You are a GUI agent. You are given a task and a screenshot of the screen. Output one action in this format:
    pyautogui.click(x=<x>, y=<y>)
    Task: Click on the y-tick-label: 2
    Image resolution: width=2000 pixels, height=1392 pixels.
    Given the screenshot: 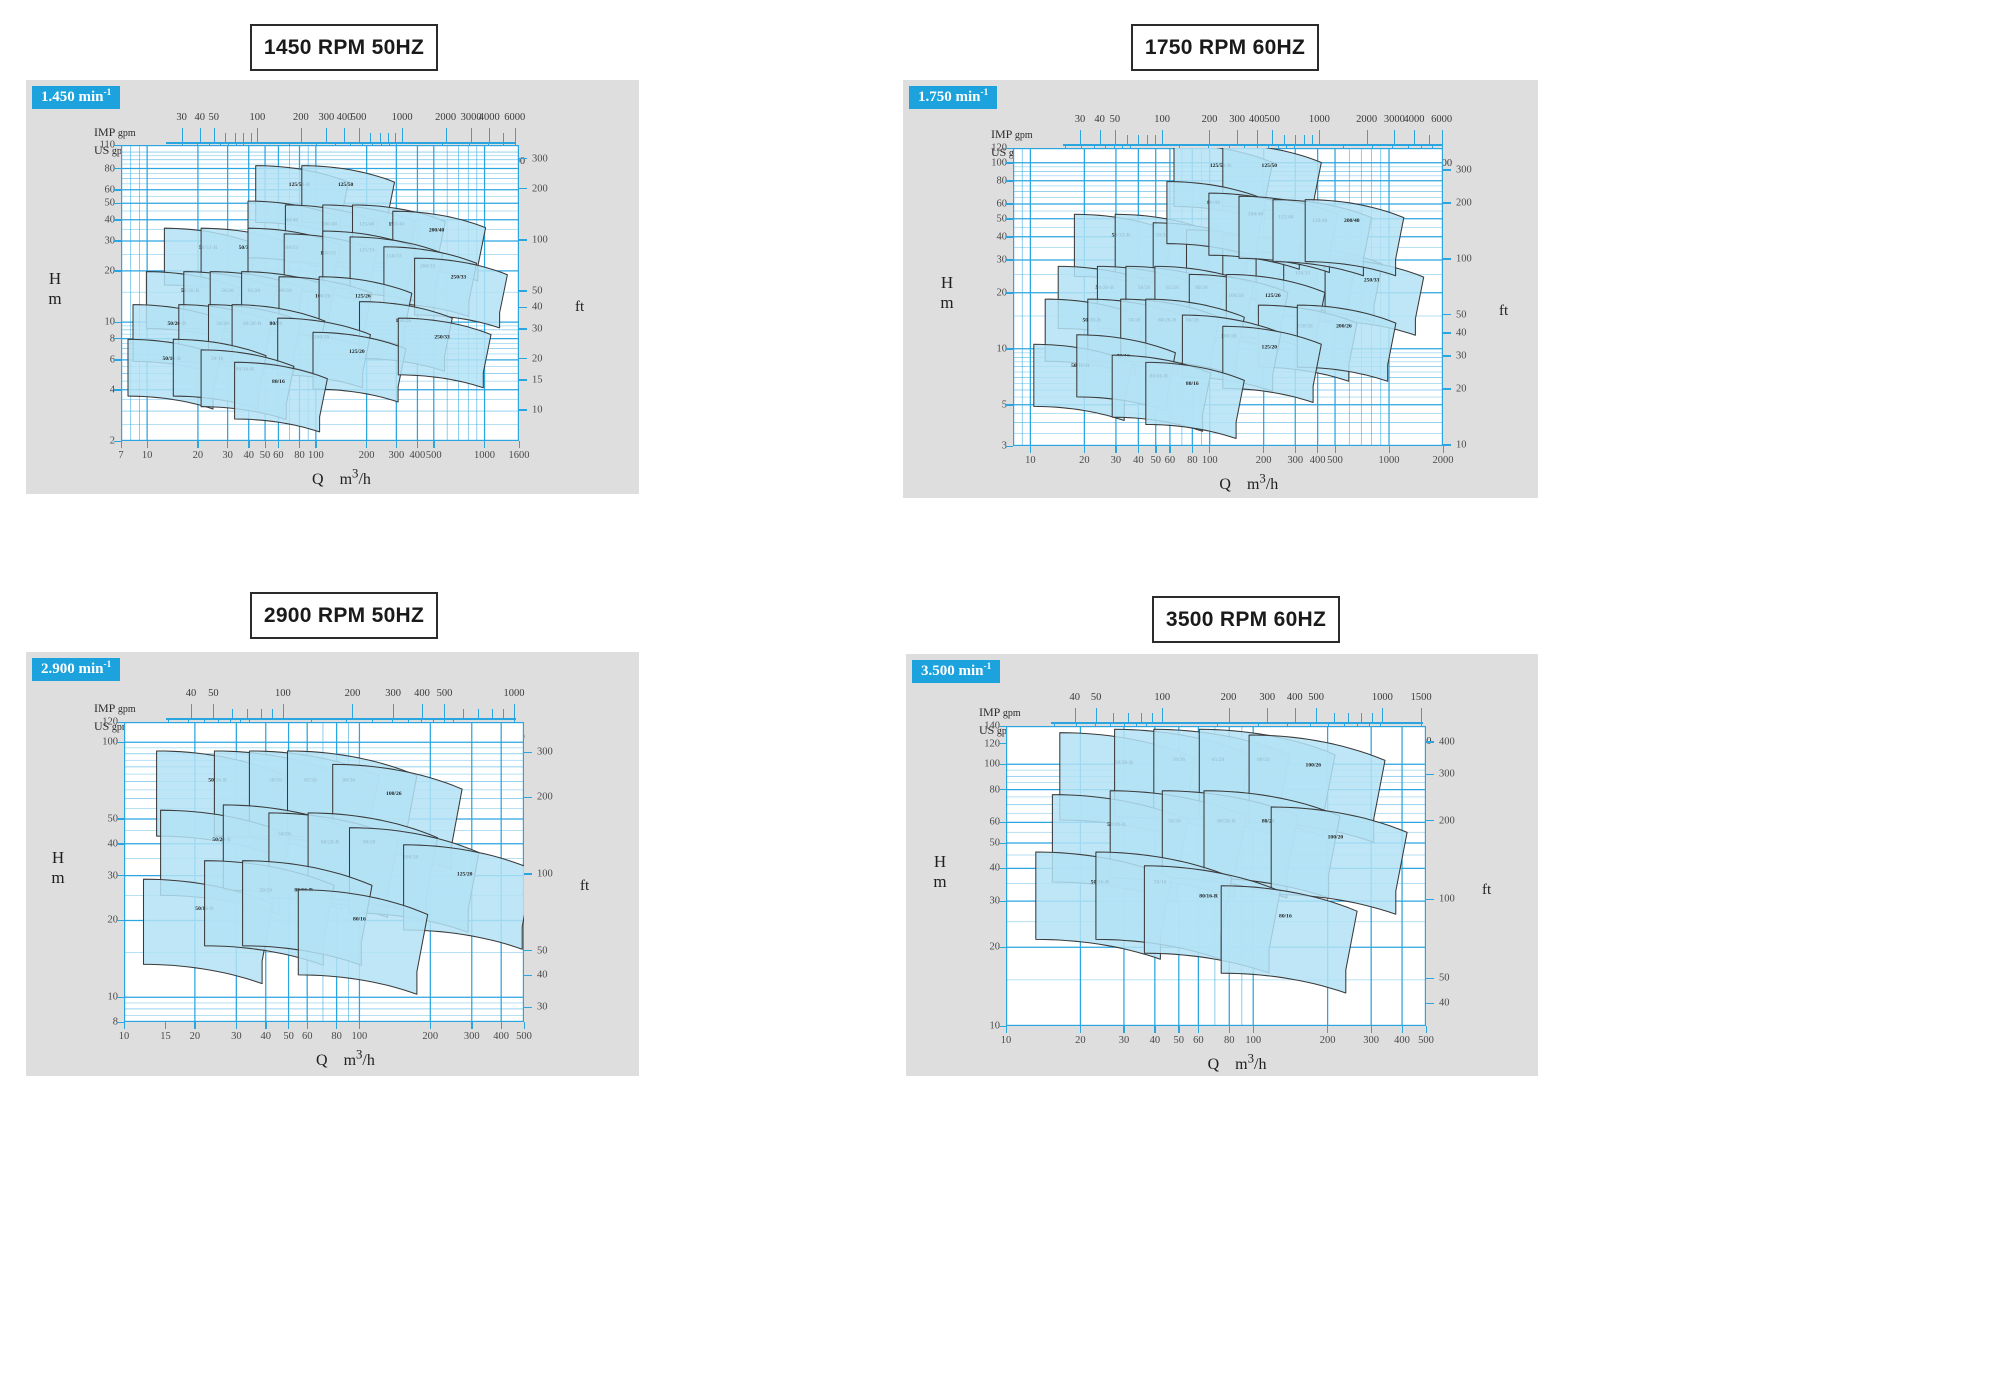 What is the action you would take?
    pyautogui.click(x=112, y=441)
    